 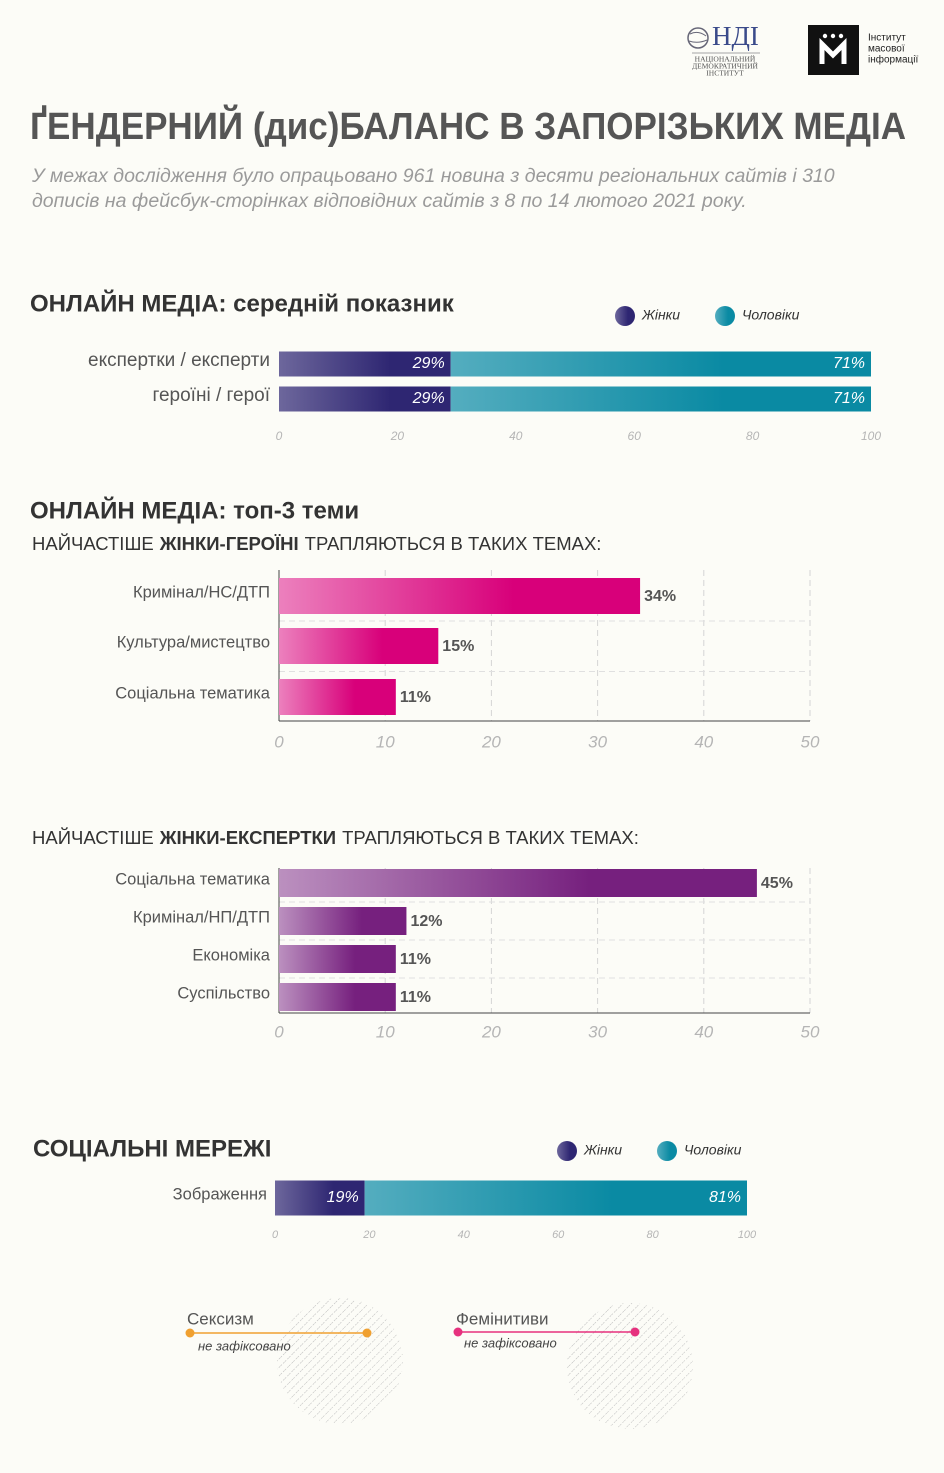 What do you see at coordinates (93, 837) in the screenshot?
I see `subtitle-part: НАЙЧАСТІШЕ` at bounding box center [93, 837].